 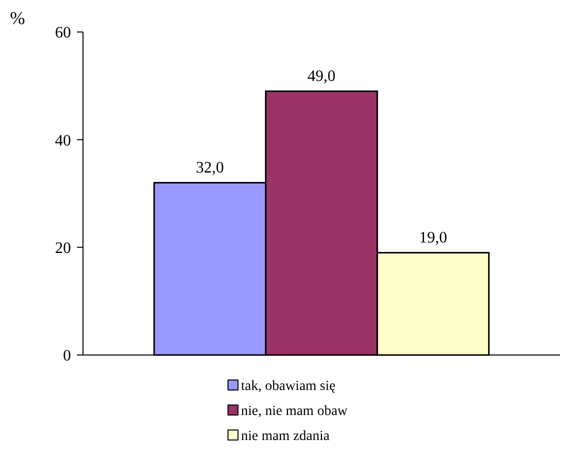 What do you see at coordinates (294, 411) in the screenshot?
I see `legend-label: nie, nie mam obaw` at bounding box center [294, 411].